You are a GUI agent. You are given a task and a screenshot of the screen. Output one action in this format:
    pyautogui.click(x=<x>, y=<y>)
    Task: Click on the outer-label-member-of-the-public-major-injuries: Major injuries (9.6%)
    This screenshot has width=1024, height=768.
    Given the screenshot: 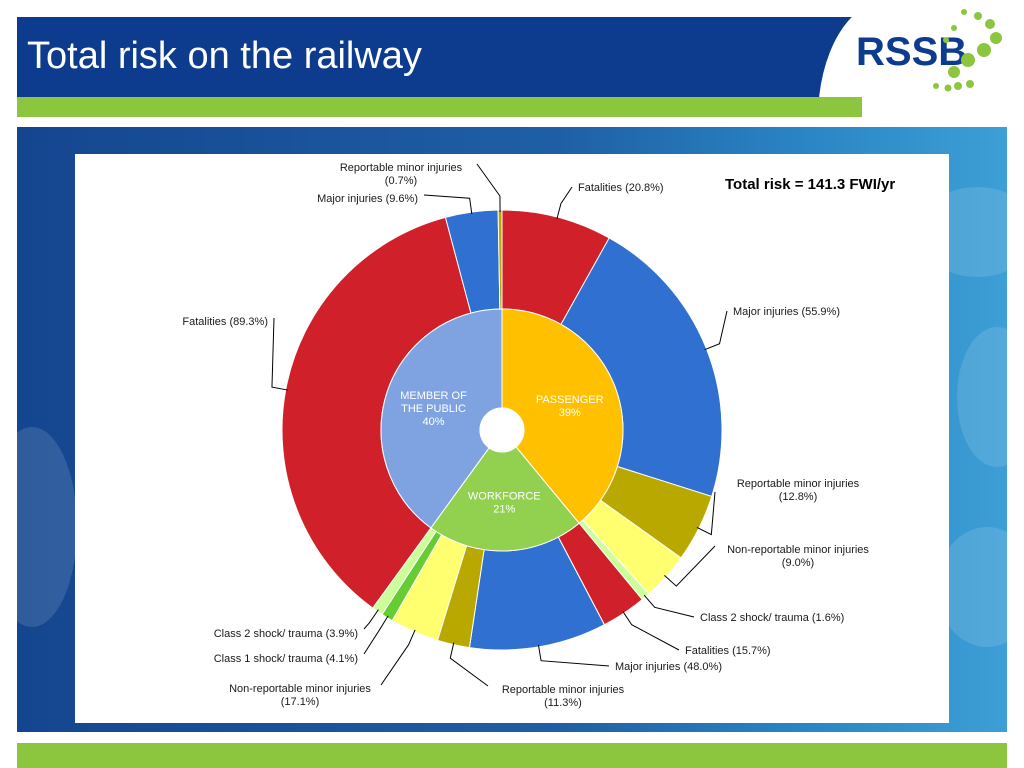 What is the action you would take?
    pyautogui.click(x=367, y=199)
    